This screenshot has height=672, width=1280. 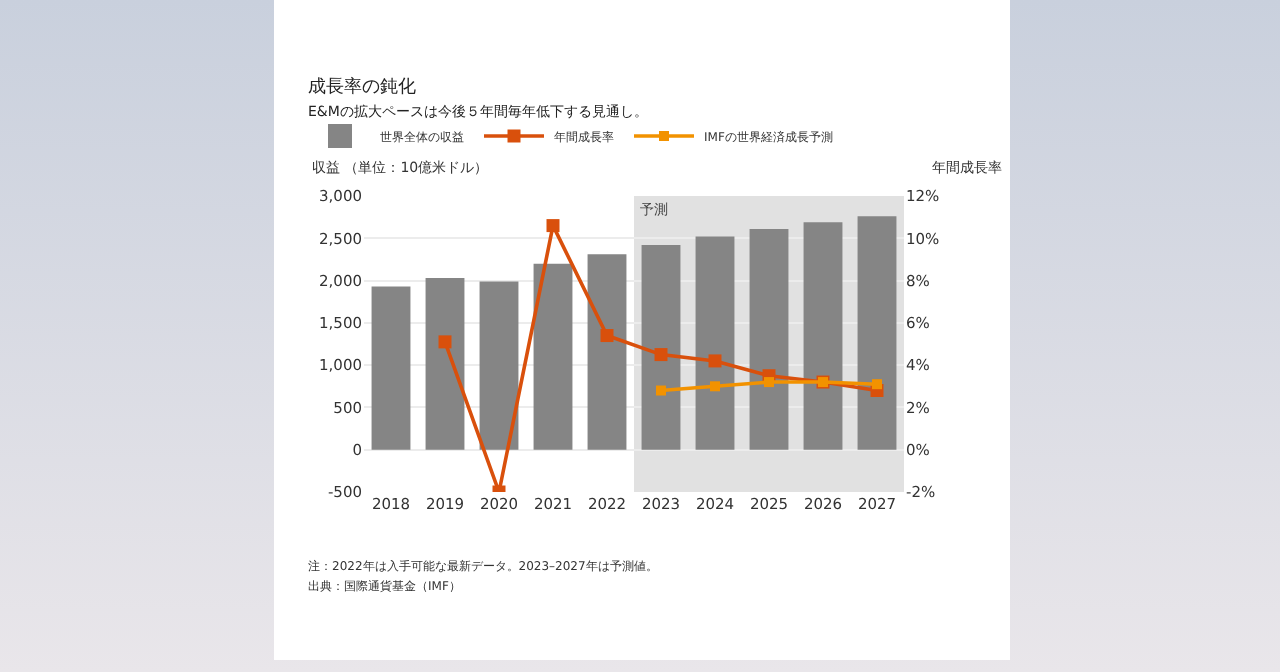 What do you see at coordinates (362, 87) in the screenshot?
I see `chart-title: 成長率の鈍化` at bounding box center [362, 87].